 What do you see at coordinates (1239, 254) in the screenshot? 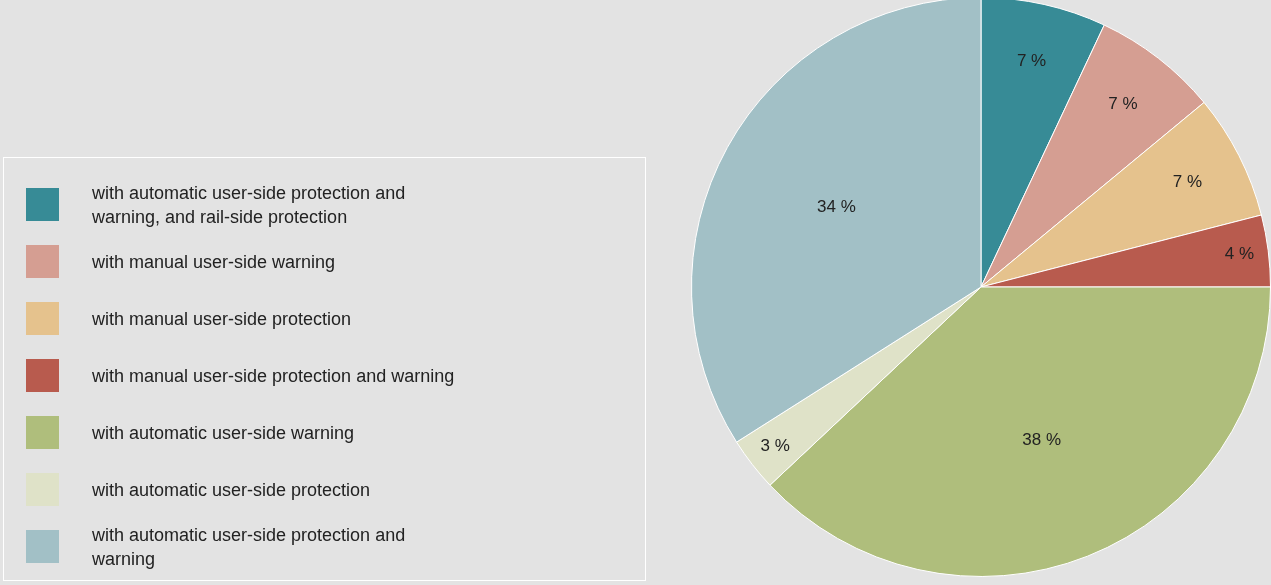
I see `data-label: 4 %` at bounding box center [1239, 254].